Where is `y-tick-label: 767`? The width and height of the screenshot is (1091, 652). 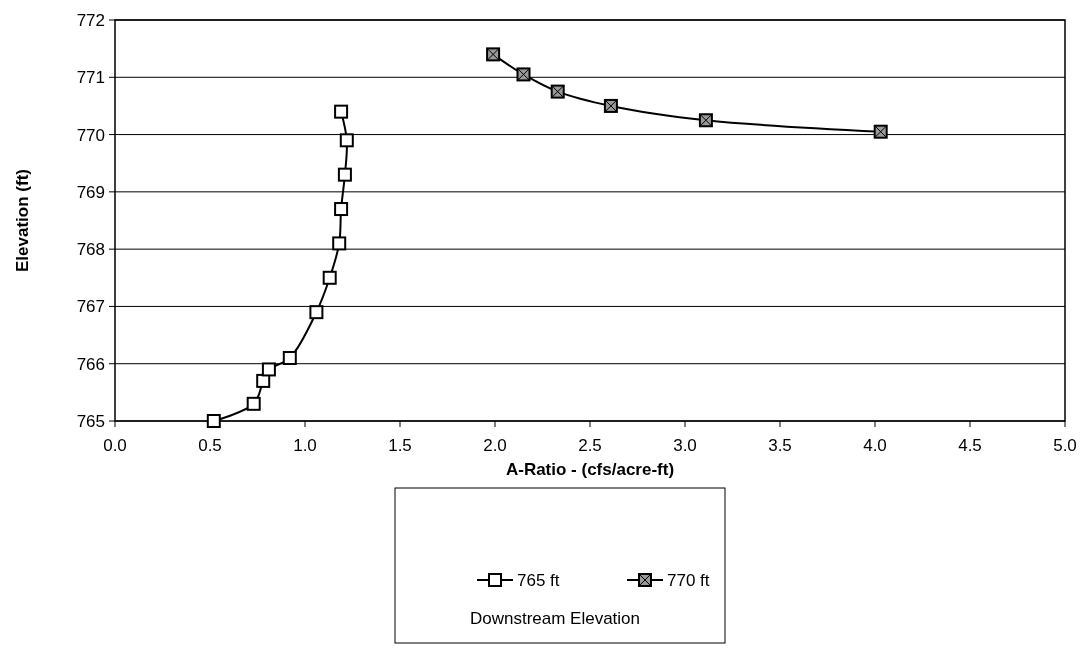
y-tick-label: 767 is located at coordinates (90, 307).